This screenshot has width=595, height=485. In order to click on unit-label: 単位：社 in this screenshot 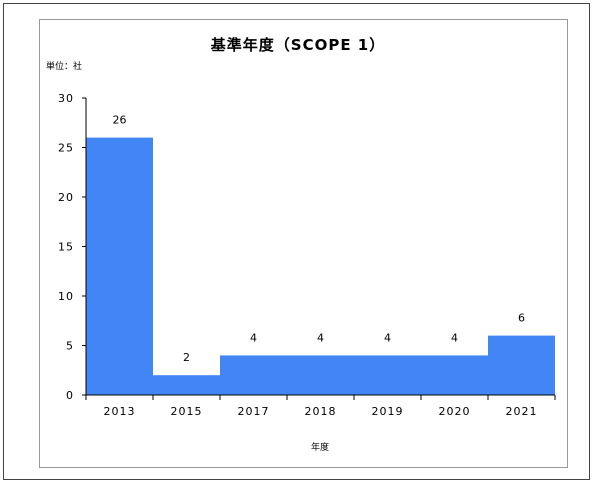, I will do `click(64, 66)`.